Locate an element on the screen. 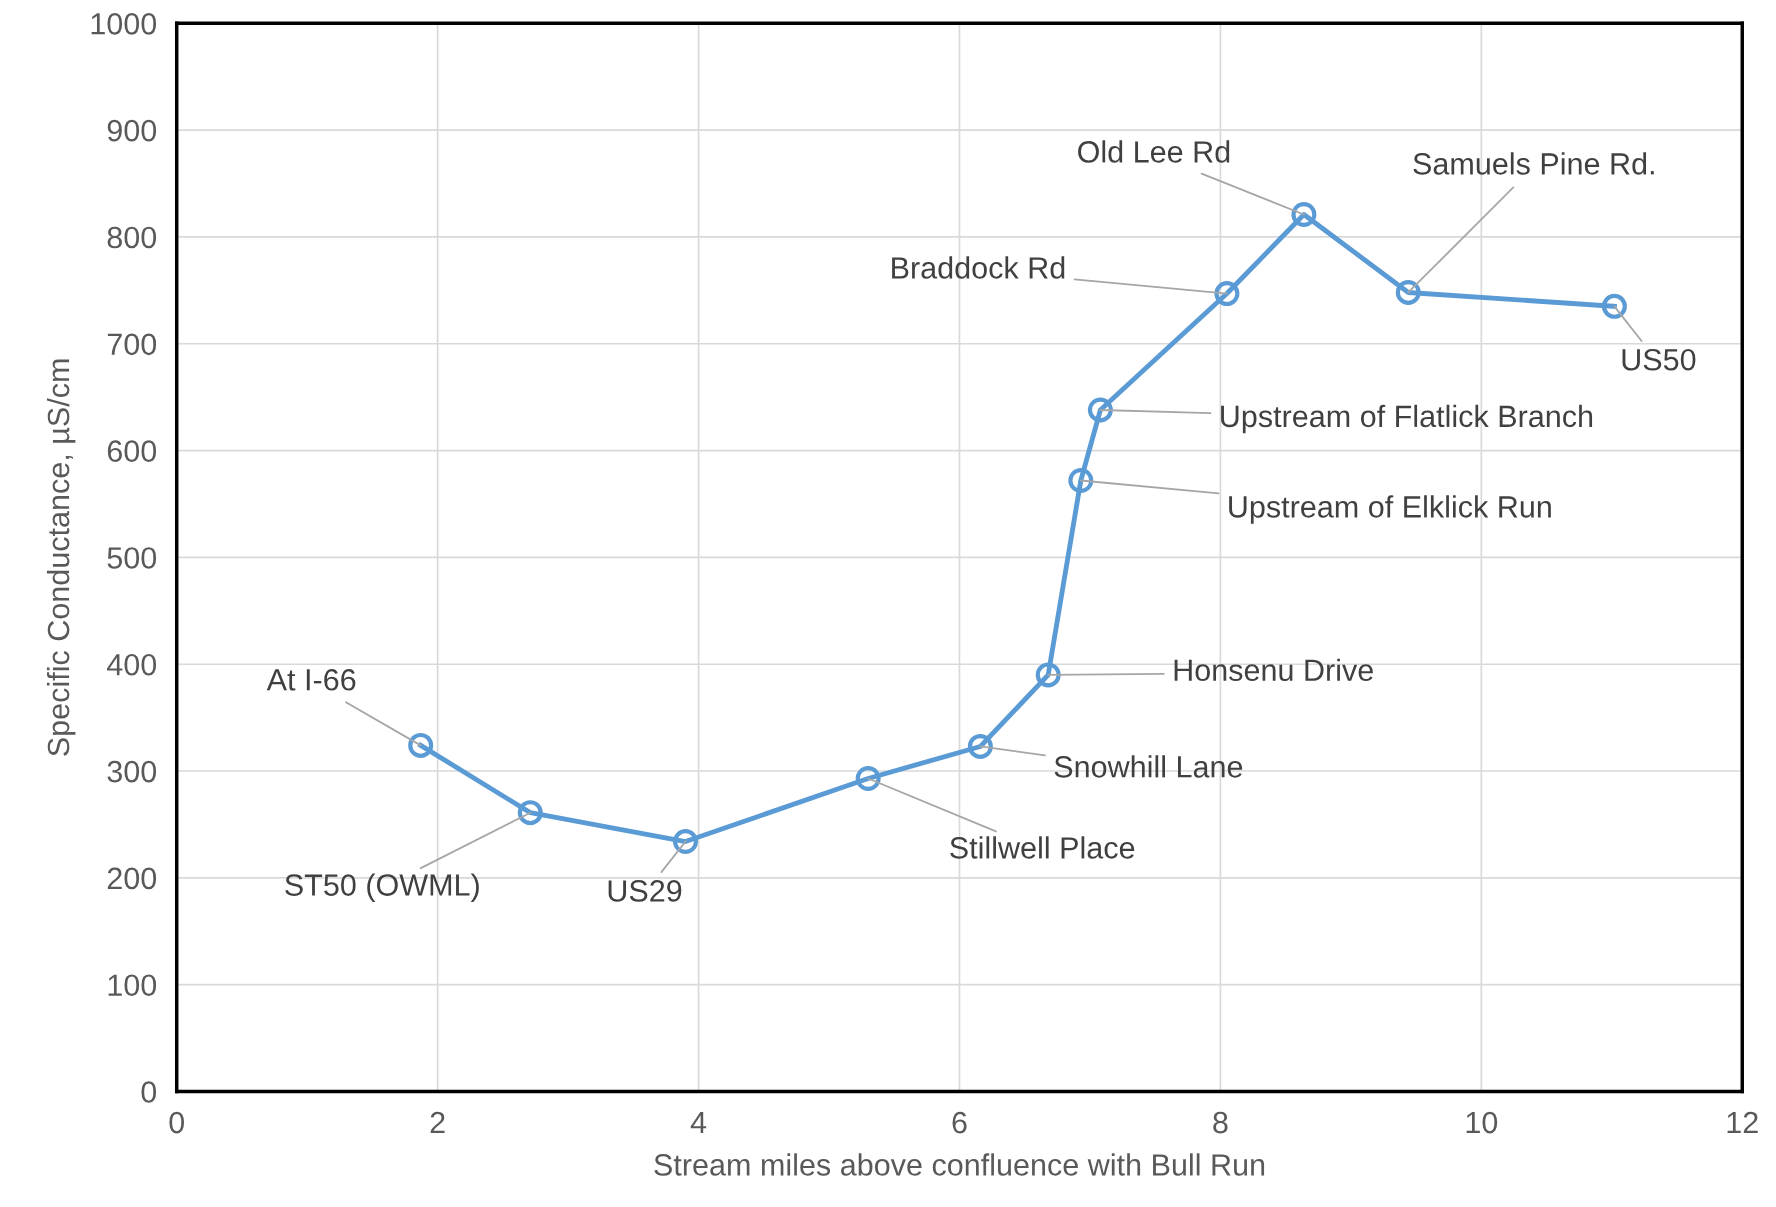 The height and width of the screenshot is (1207, 1776). annotation: Old Lee Rd is located at coordinates (1154, 151).